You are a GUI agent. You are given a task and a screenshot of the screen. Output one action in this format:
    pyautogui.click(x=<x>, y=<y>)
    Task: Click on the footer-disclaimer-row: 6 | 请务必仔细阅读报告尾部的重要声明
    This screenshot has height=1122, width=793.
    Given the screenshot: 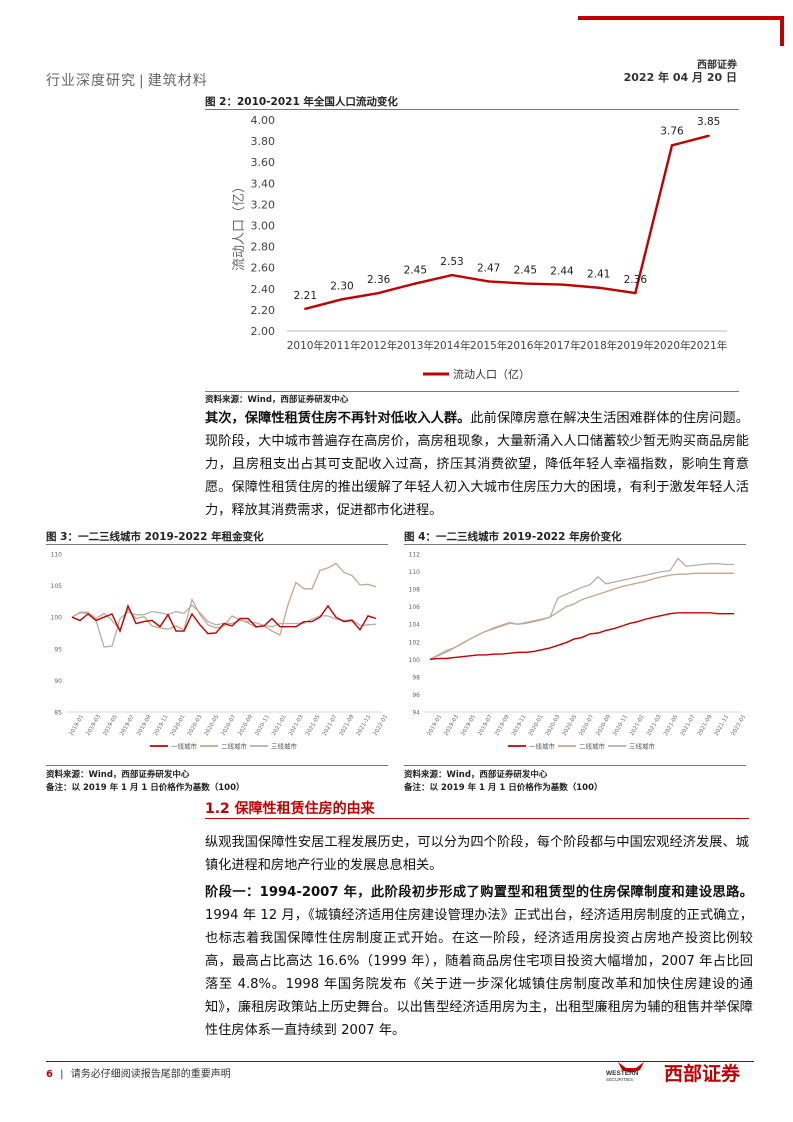 What is the action you would take?
    pyautogui.click(x=138, y=1072)
    